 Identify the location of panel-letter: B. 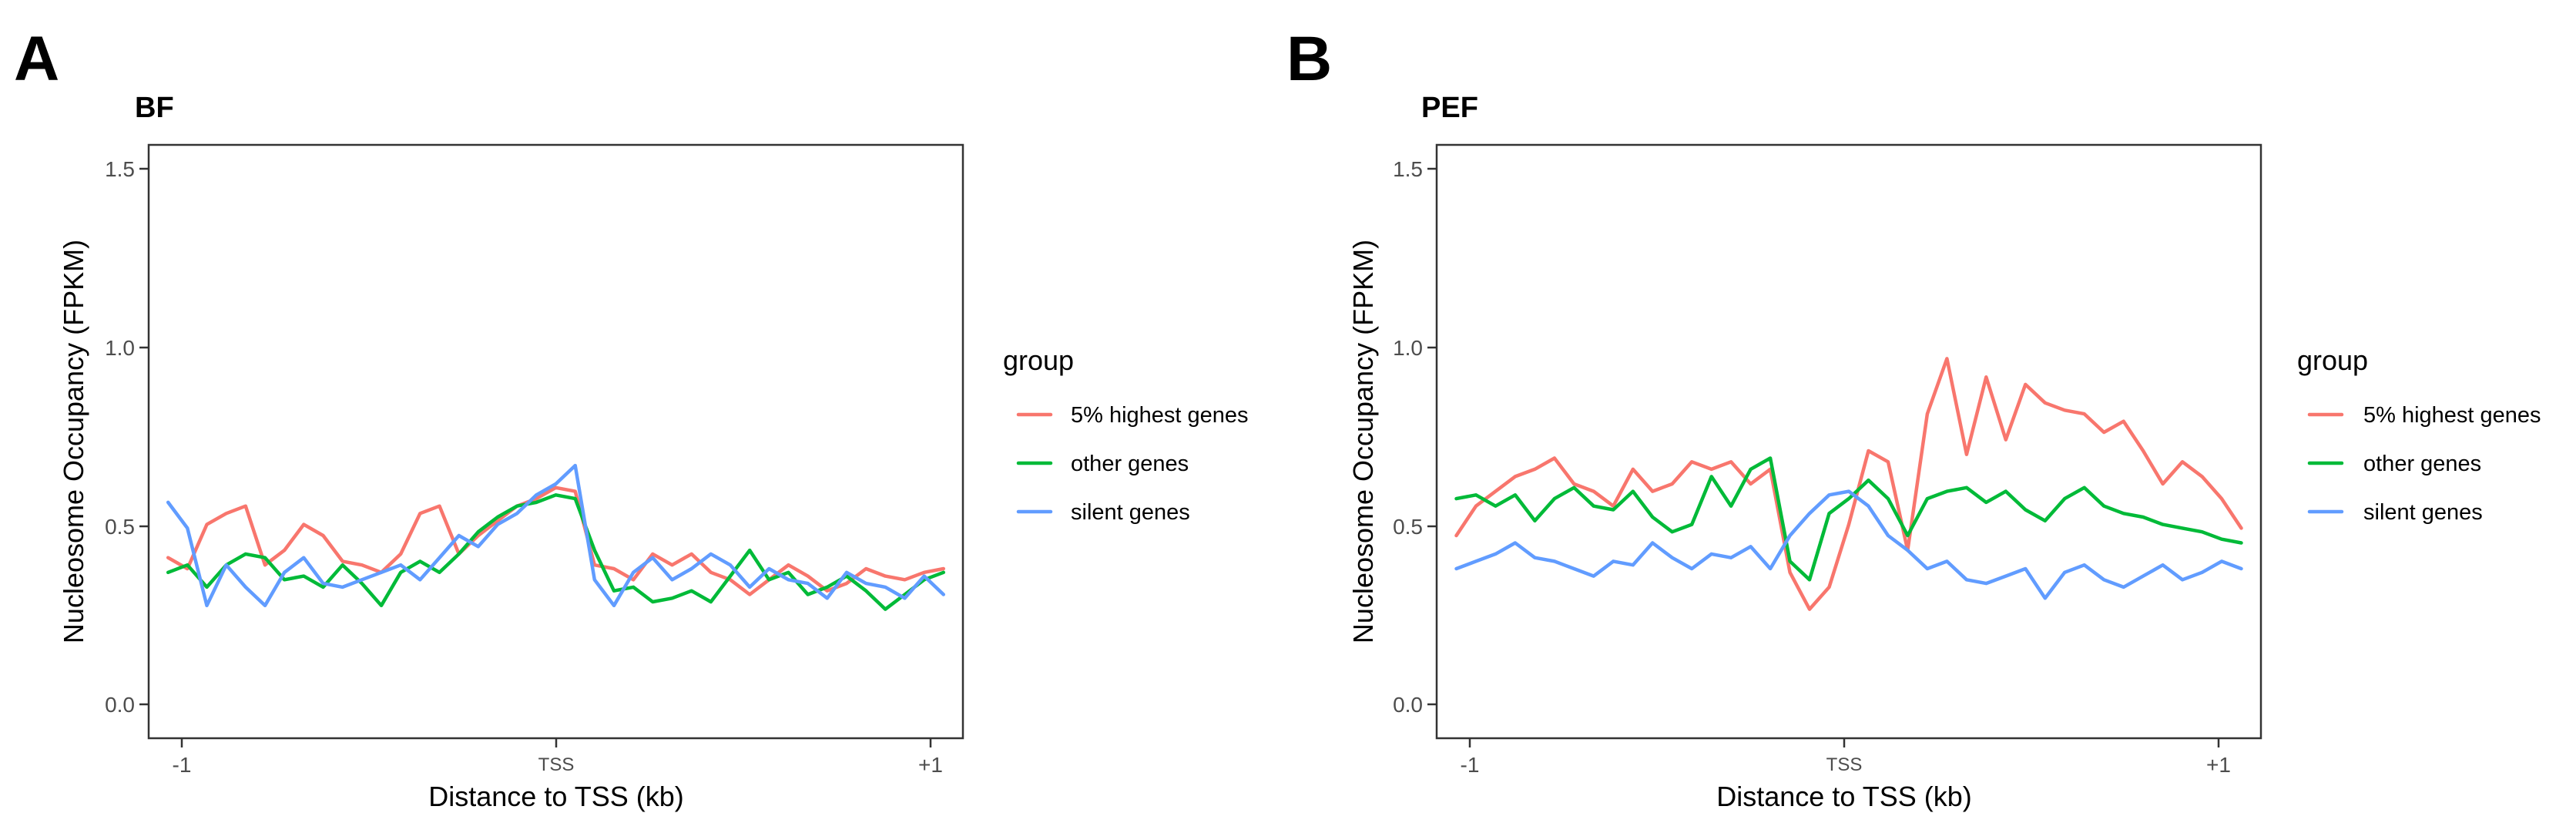
(1309, 59).